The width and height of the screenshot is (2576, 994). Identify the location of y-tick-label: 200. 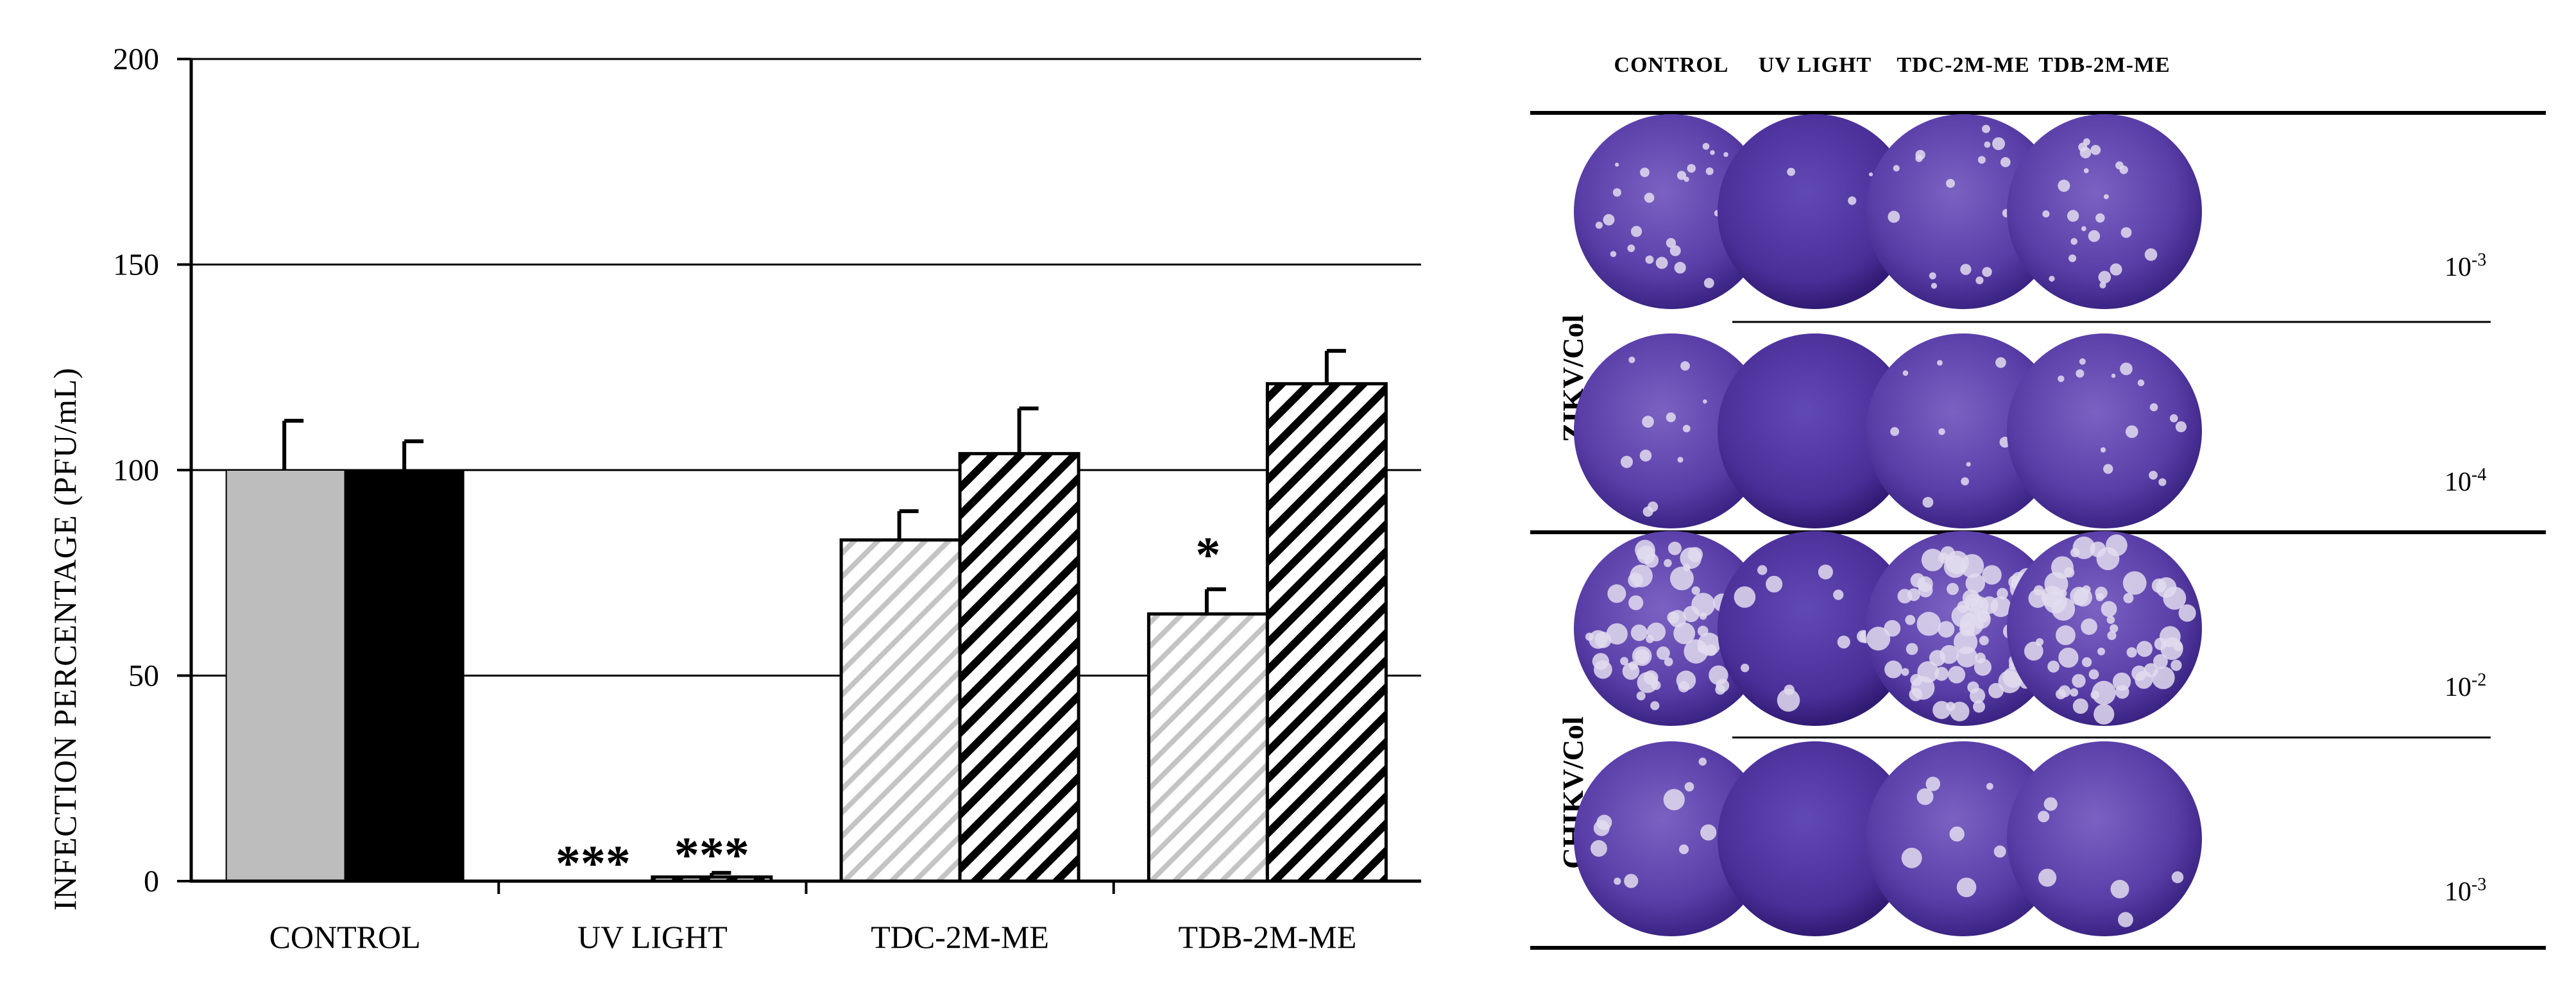
(136, 59).